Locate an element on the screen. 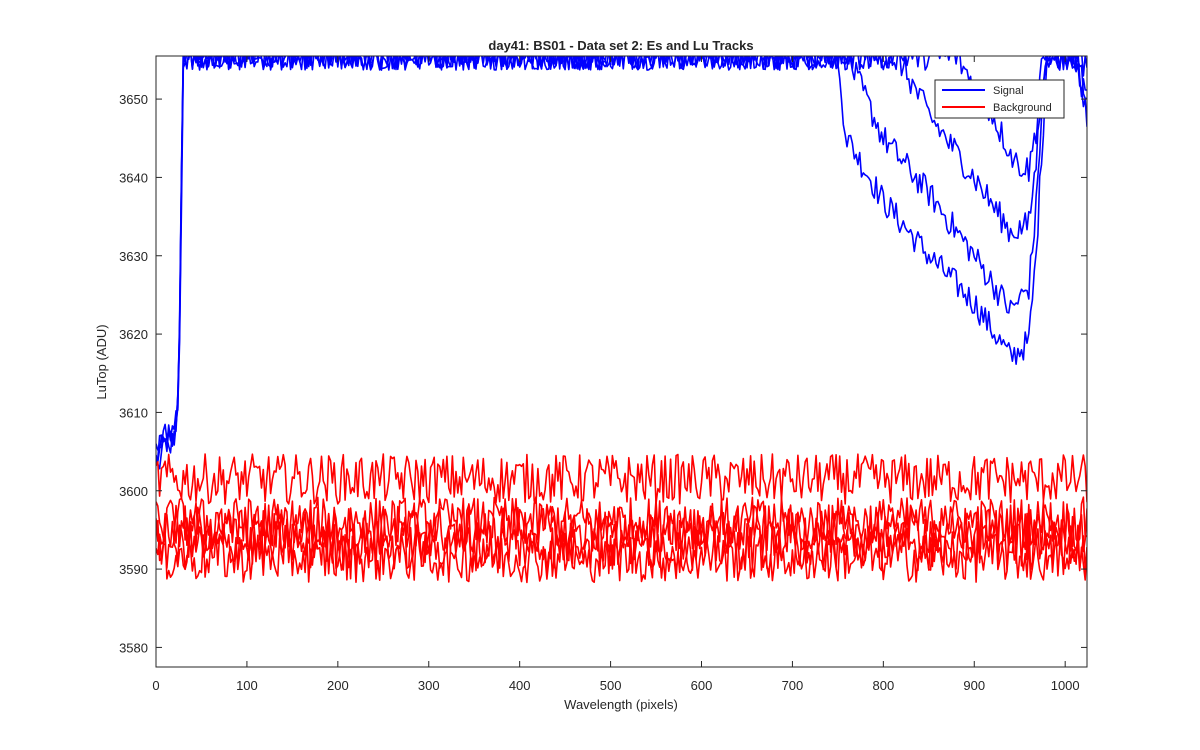 Image resolution: width=1200 pixels, height=750 pixels. x-tick-label: 600 is located at coordinates (702, 685).